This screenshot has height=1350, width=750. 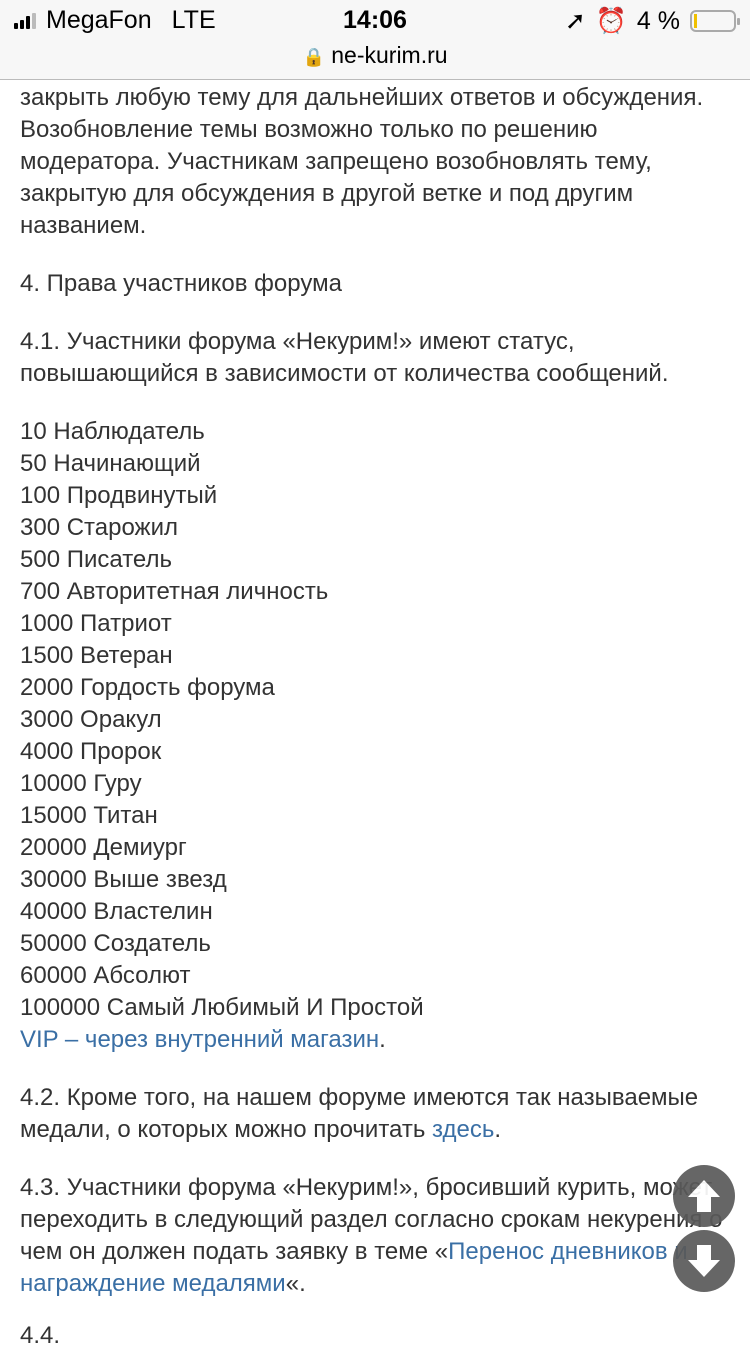 What do you see at coordinates (181, 283) in the screenshot?
I see `section-4-title: 4. Права участников форума` at bounding box center [181, 283].